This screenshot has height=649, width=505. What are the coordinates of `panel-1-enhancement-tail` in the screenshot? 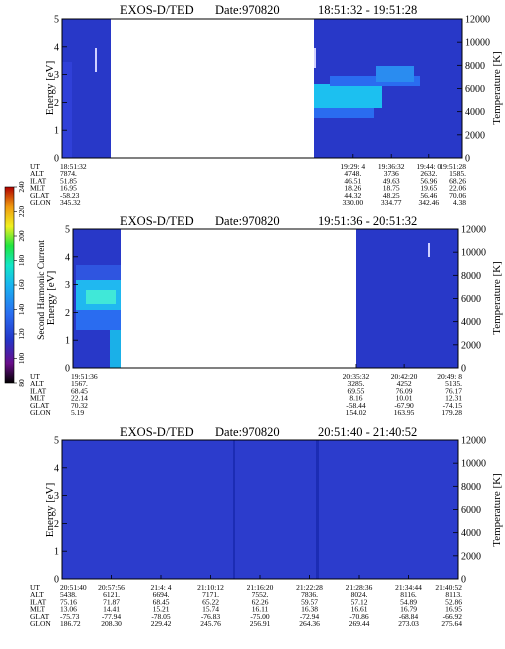 It's located at (395, 74).